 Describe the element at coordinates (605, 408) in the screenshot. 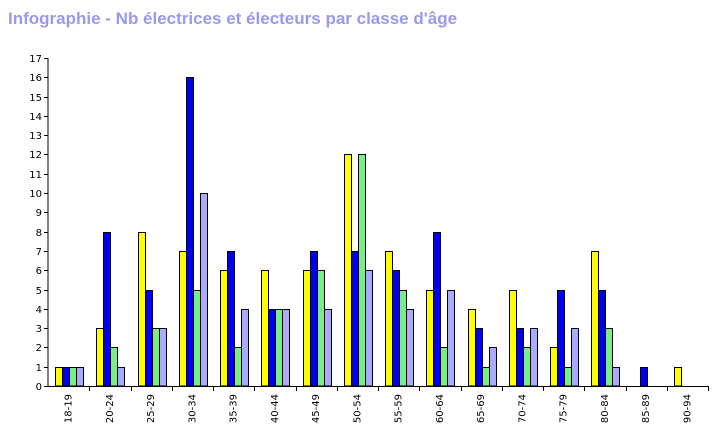

I see `x-tick-label: 80-84` at that location.